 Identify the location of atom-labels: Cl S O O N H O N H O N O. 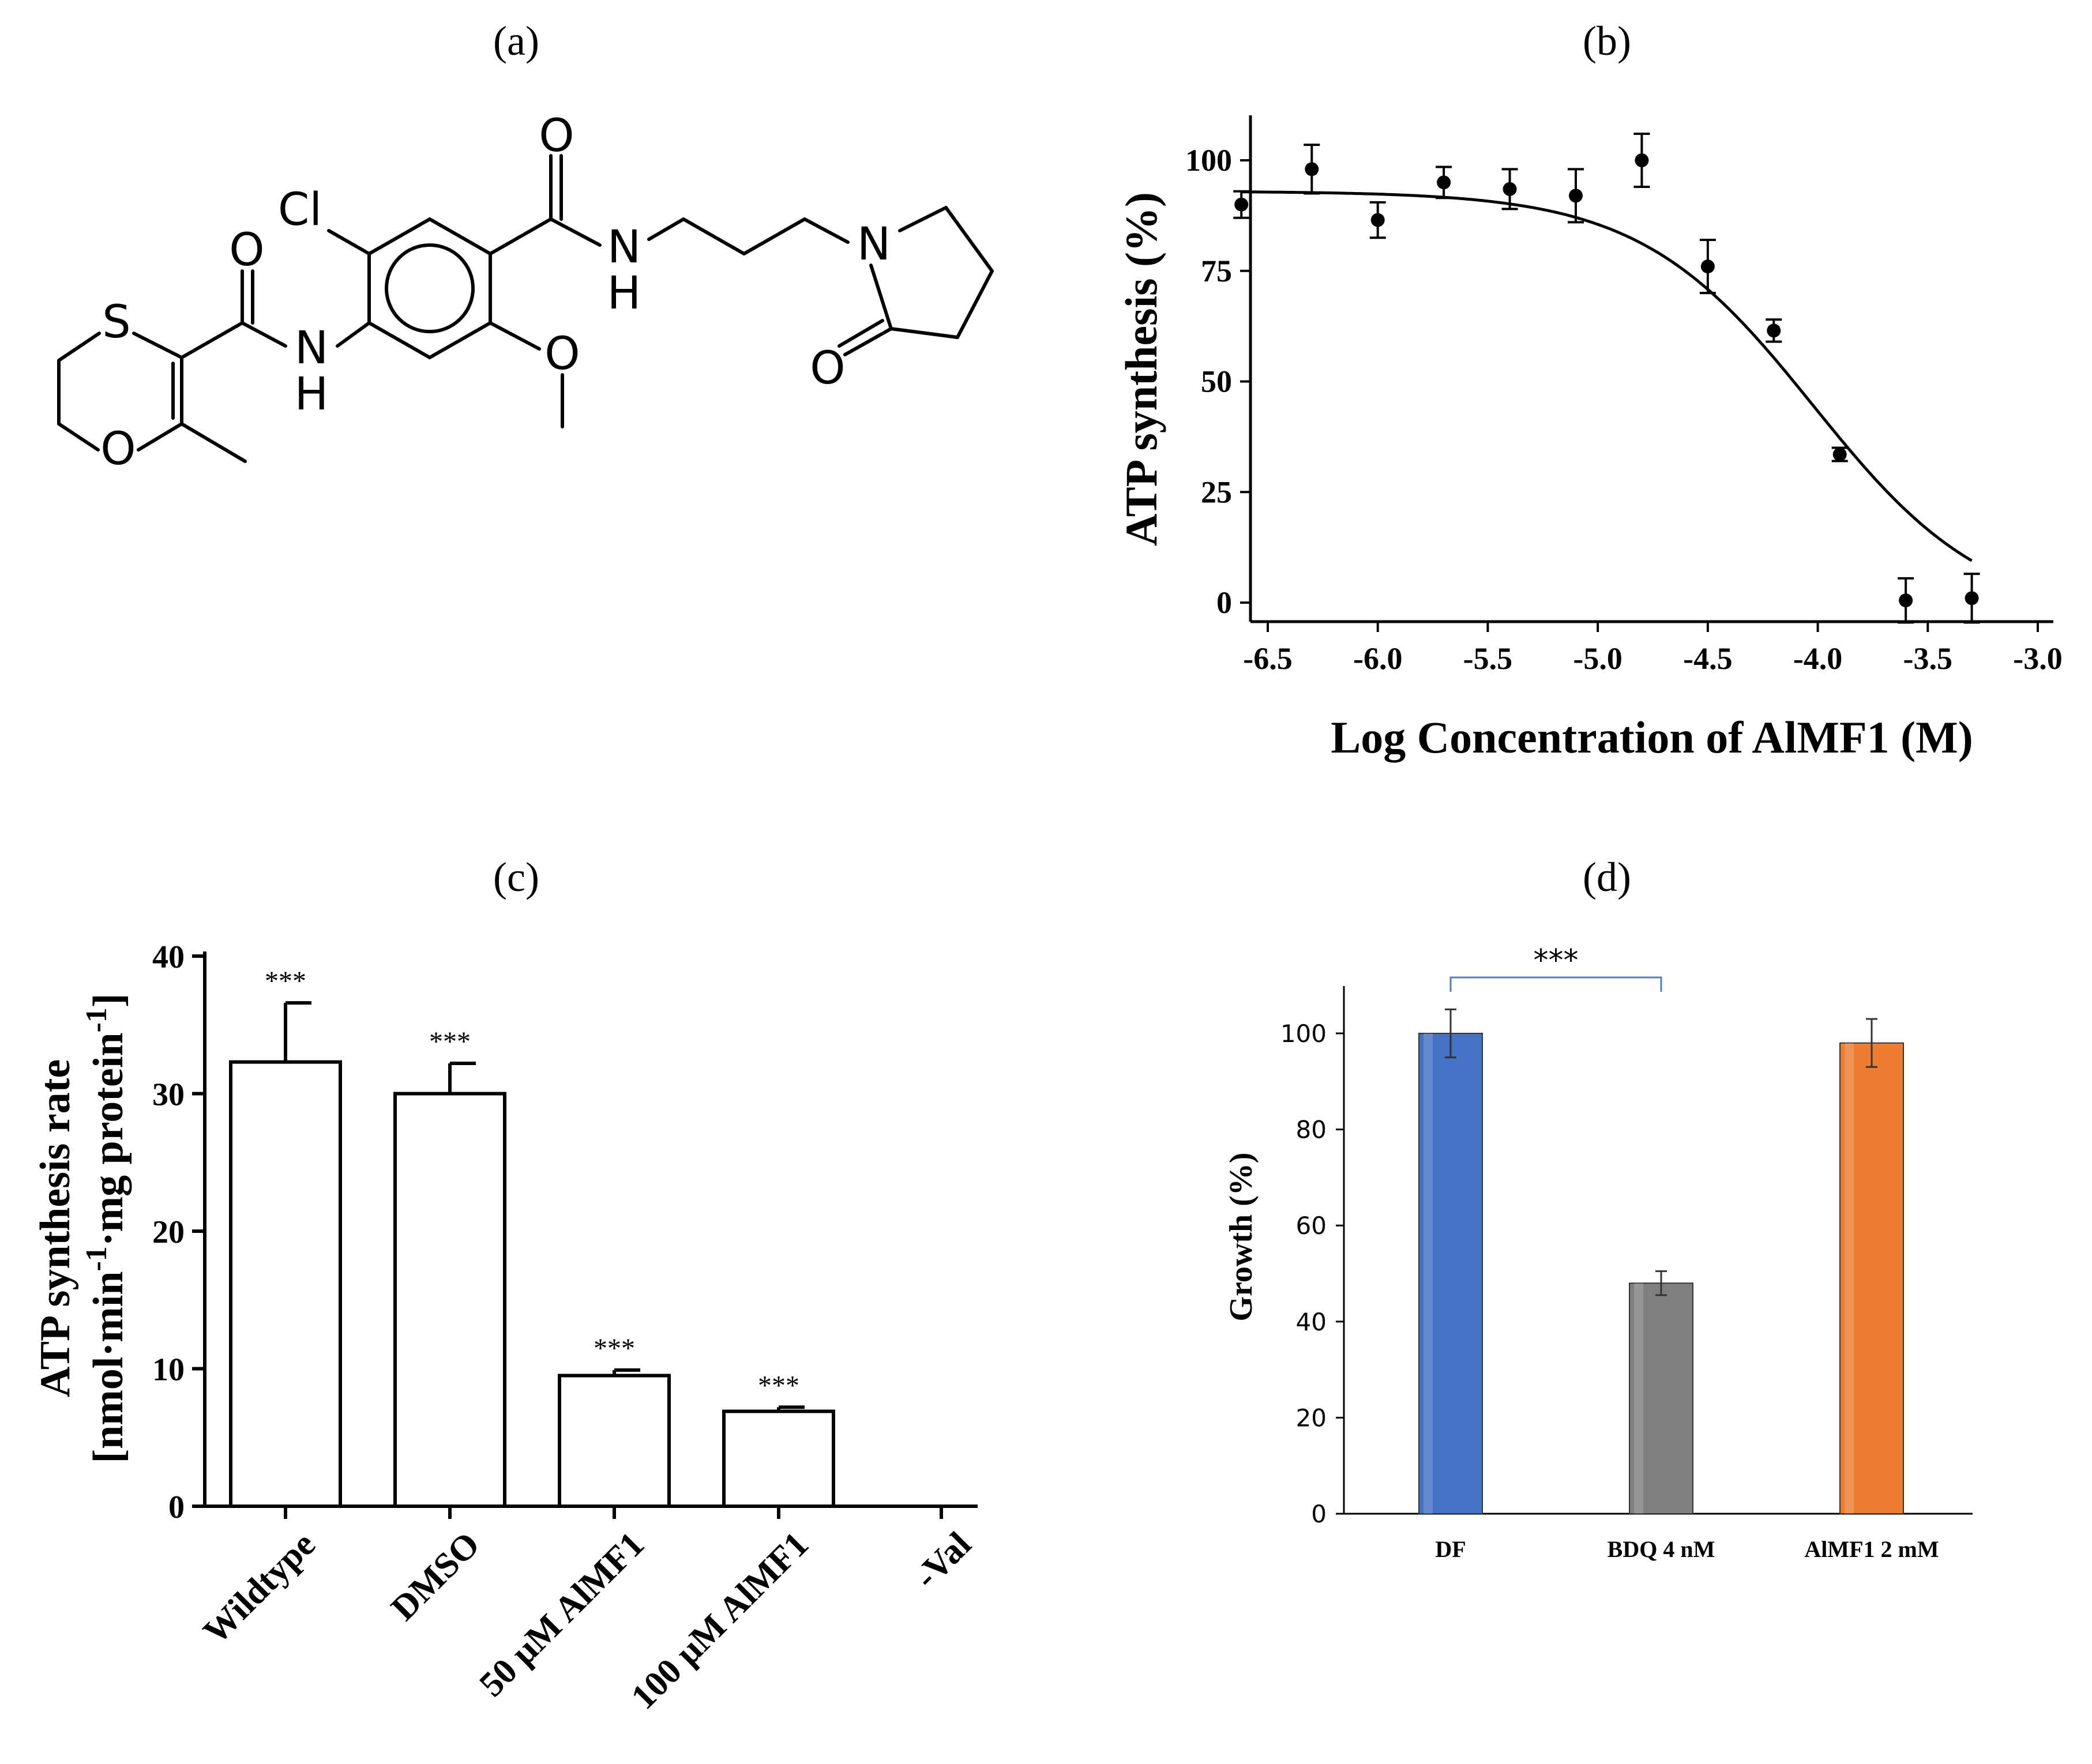
(495, 293).